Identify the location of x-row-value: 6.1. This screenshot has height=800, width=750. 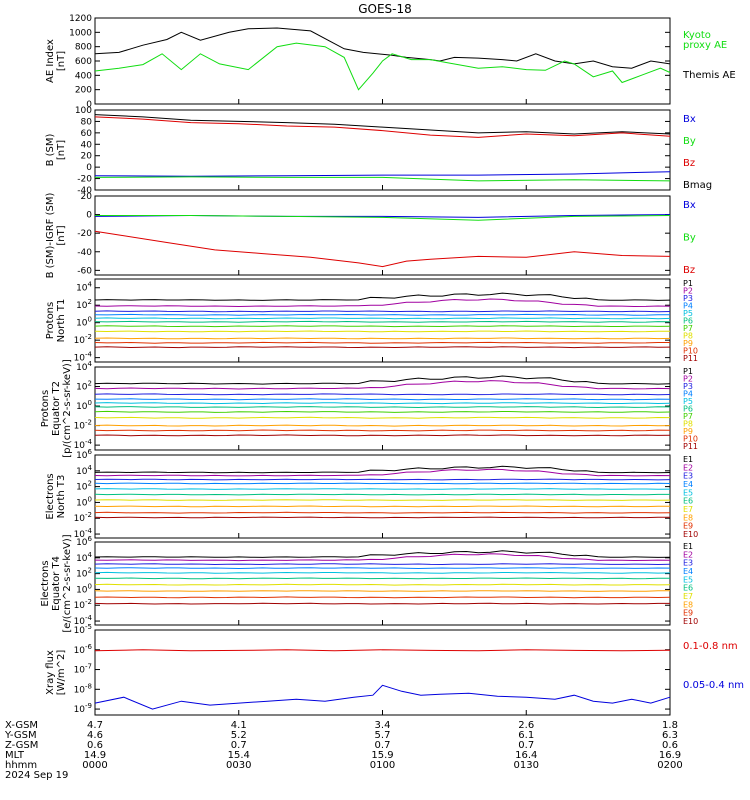
(526, 735).